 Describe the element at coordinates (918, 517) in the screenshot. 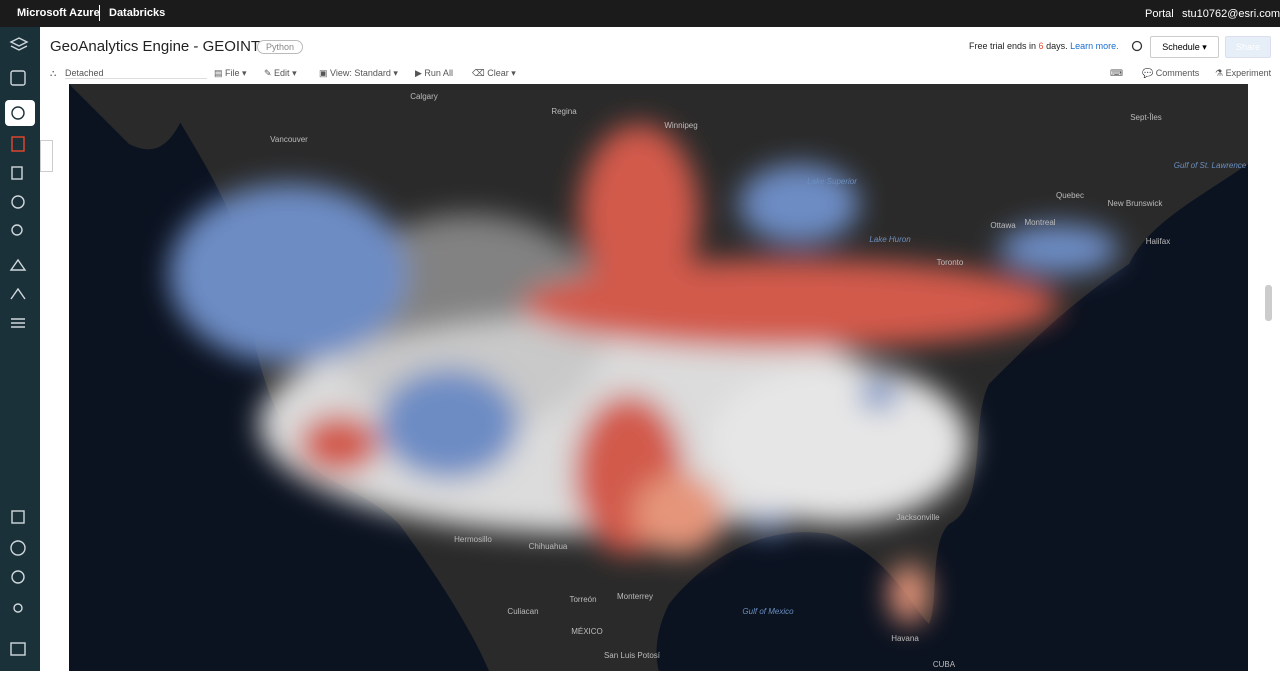

I see `map-label: Jacksonville` at that location.